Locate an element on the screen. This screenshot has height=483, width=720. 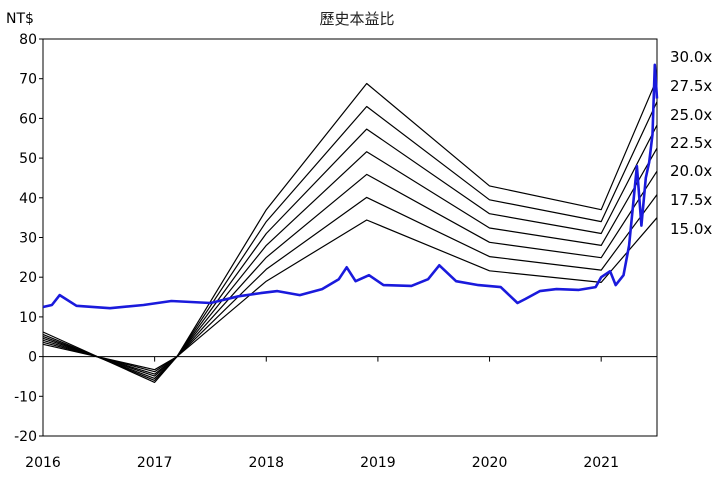
y-tick-label: 20 is located at coordinates (28, 278).